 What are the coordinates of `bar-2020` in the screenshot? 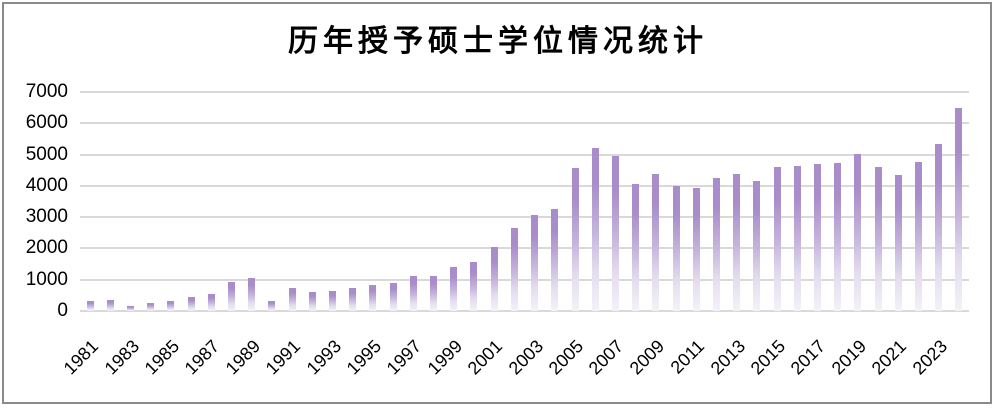 It's located at (878, 239).